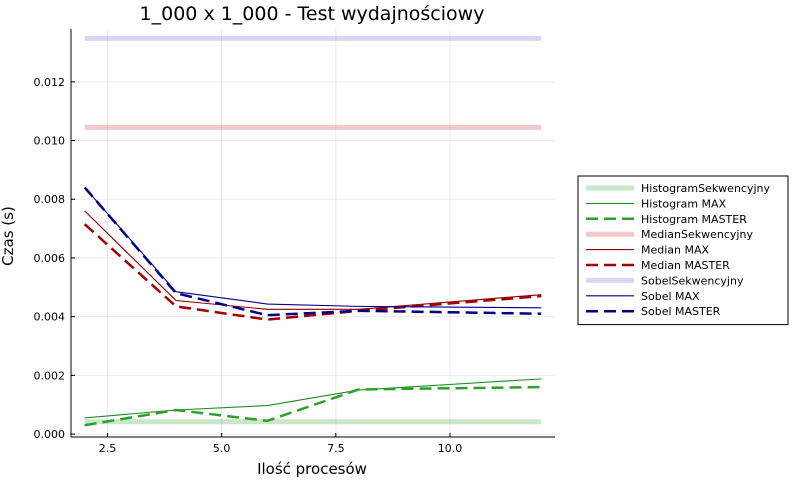 This screenshot has width=800, height=480. What do you see at coordinates (50, 141) in the screenshot?
I see `y-tick-label: 0.010` at bounding box center [50, 141].